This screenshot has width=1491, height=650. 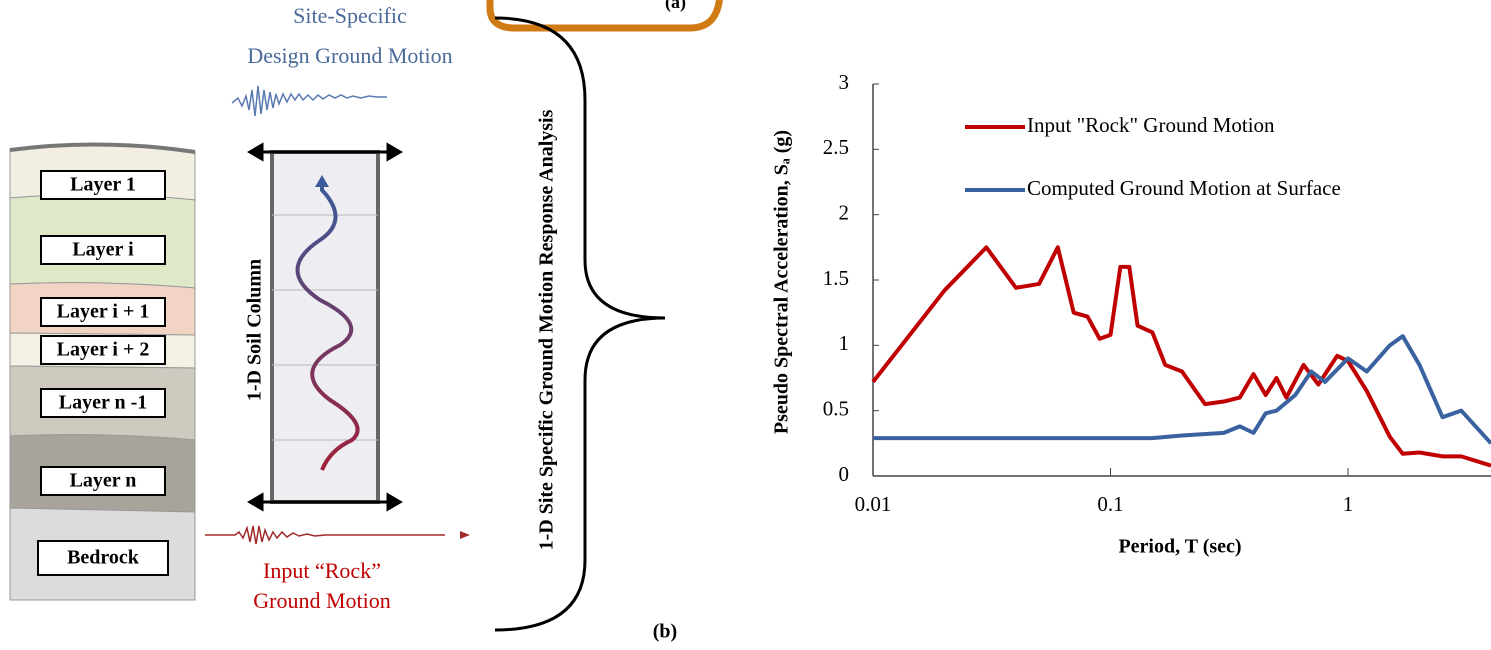 I want to click on soil-profile, so click(x=102, y=371).